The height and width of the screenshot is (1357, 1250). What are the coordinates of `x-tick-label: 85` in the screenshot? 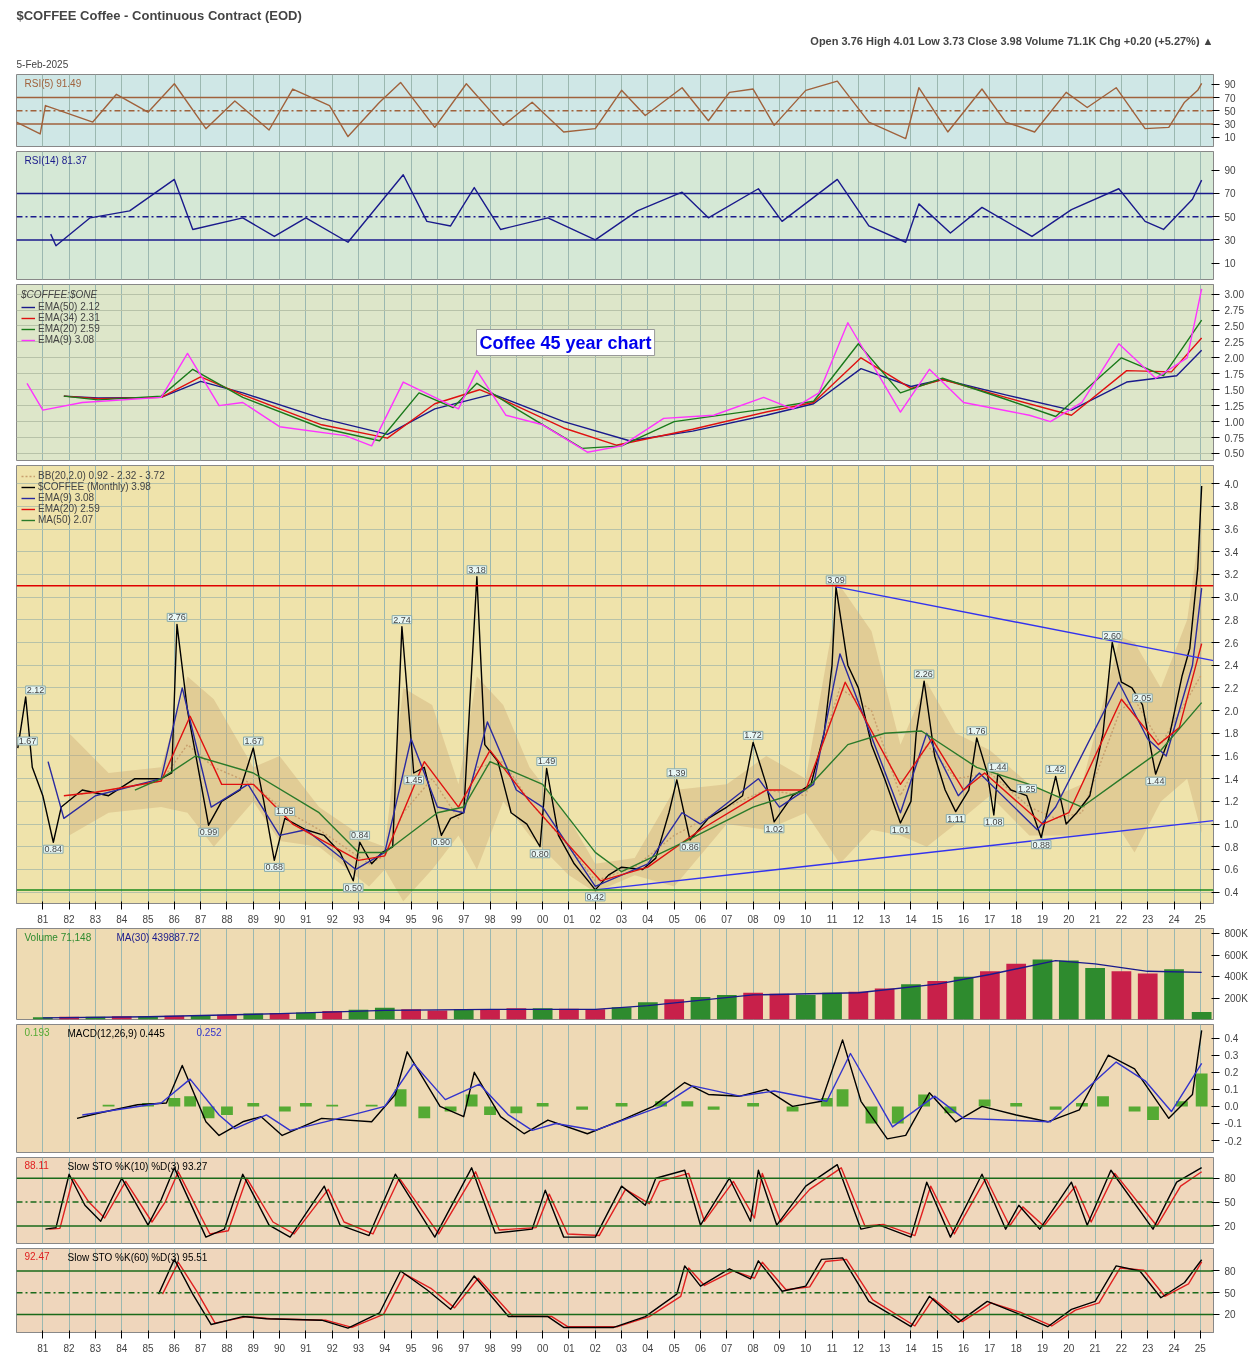 It's located at (148, 1348).